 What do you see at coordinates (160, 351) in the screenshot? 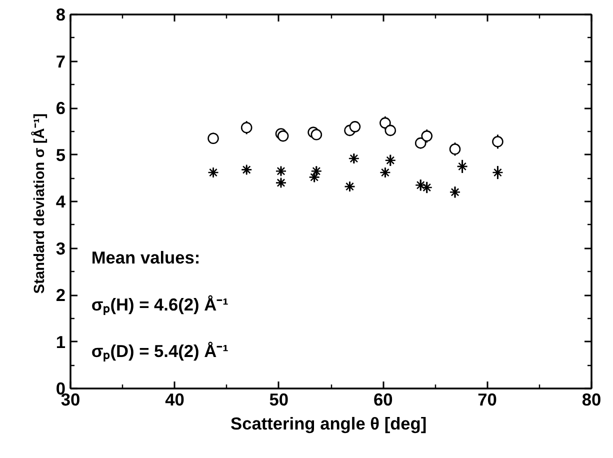
I see `annotation: σₚ(D) = 5.4(2) Å⁻¹` at bounding box center [160, 351].